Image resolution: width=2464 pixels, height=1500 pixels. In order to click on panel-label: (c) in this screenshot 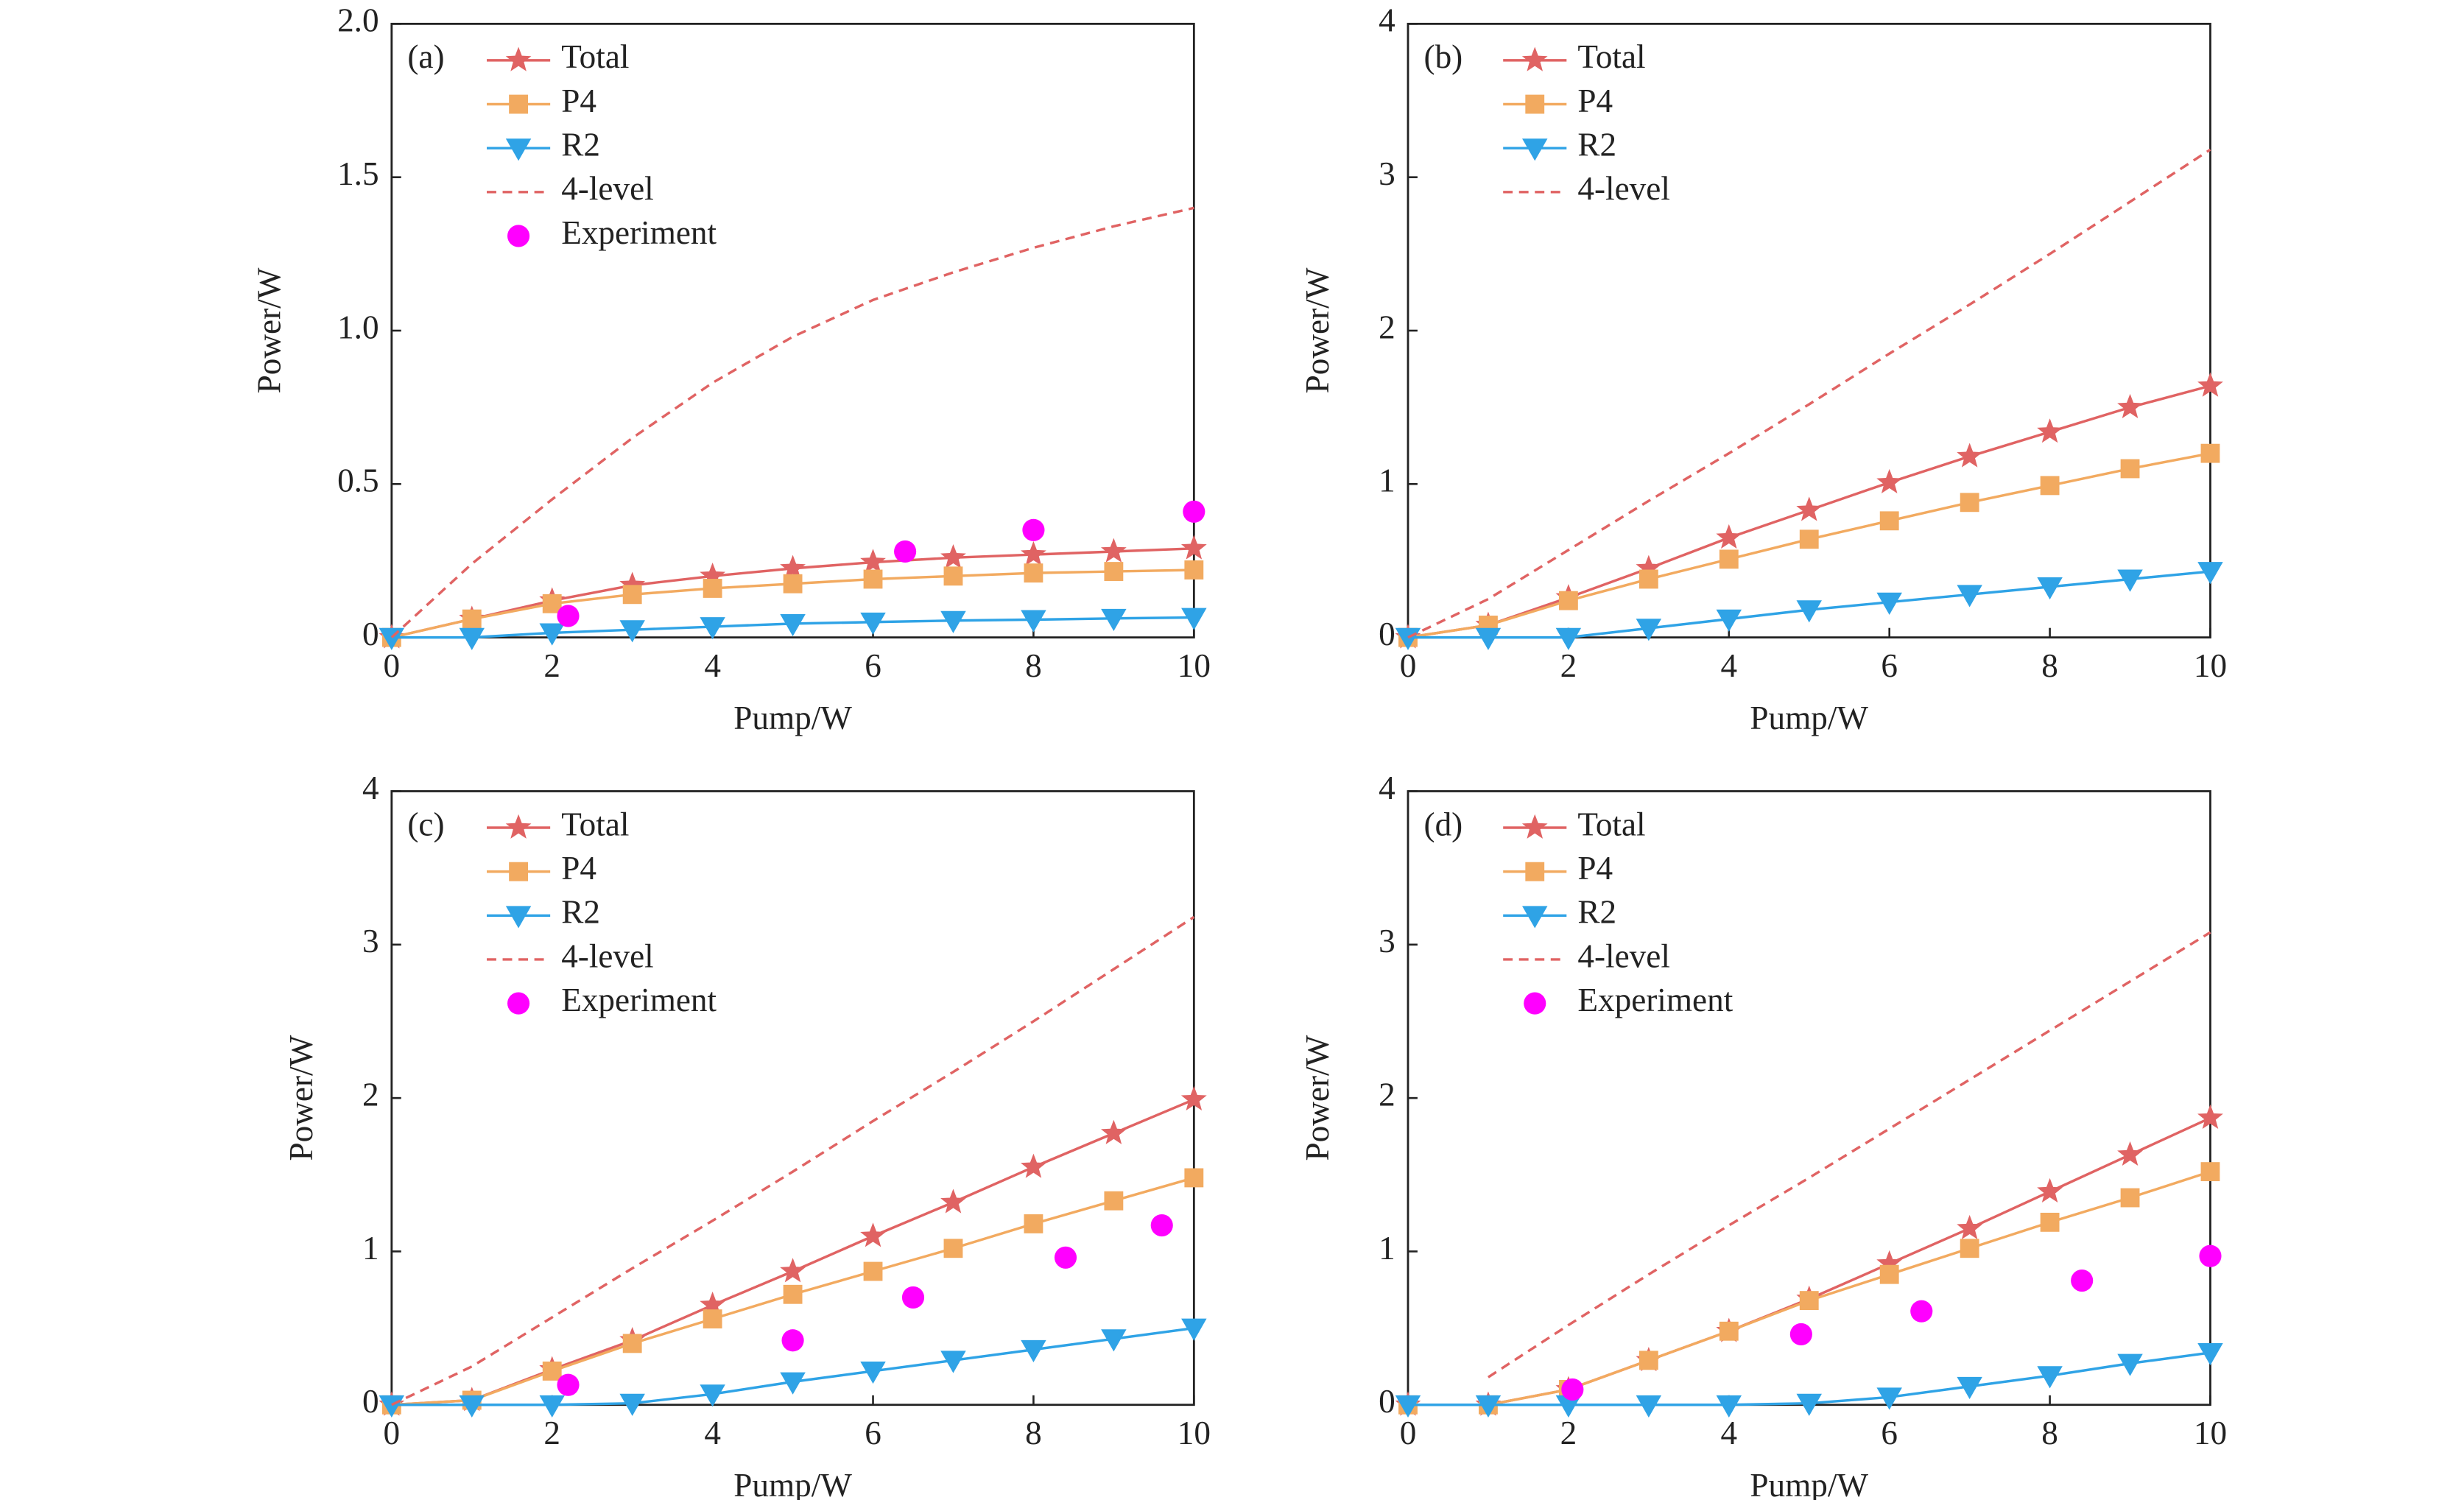, I will do `click(426, 824)`.